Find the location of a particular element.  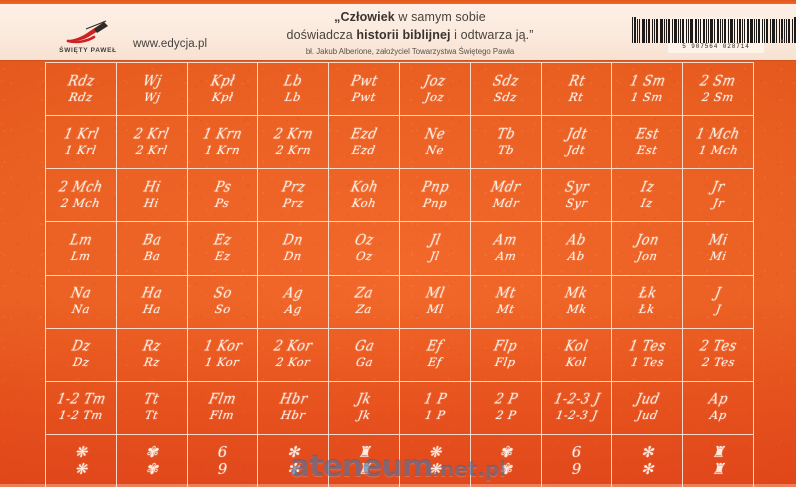

cell-abbreviation: Ba is located at coordinates (152, 255).